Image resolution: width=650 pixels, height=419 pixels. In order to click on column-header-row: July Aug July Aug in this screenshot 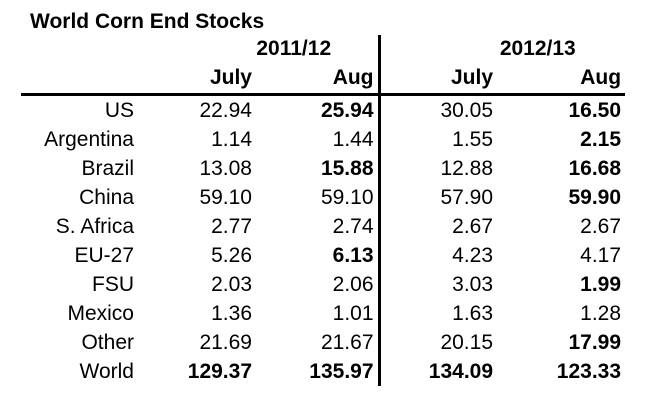, I will do `click(323, 79)`.